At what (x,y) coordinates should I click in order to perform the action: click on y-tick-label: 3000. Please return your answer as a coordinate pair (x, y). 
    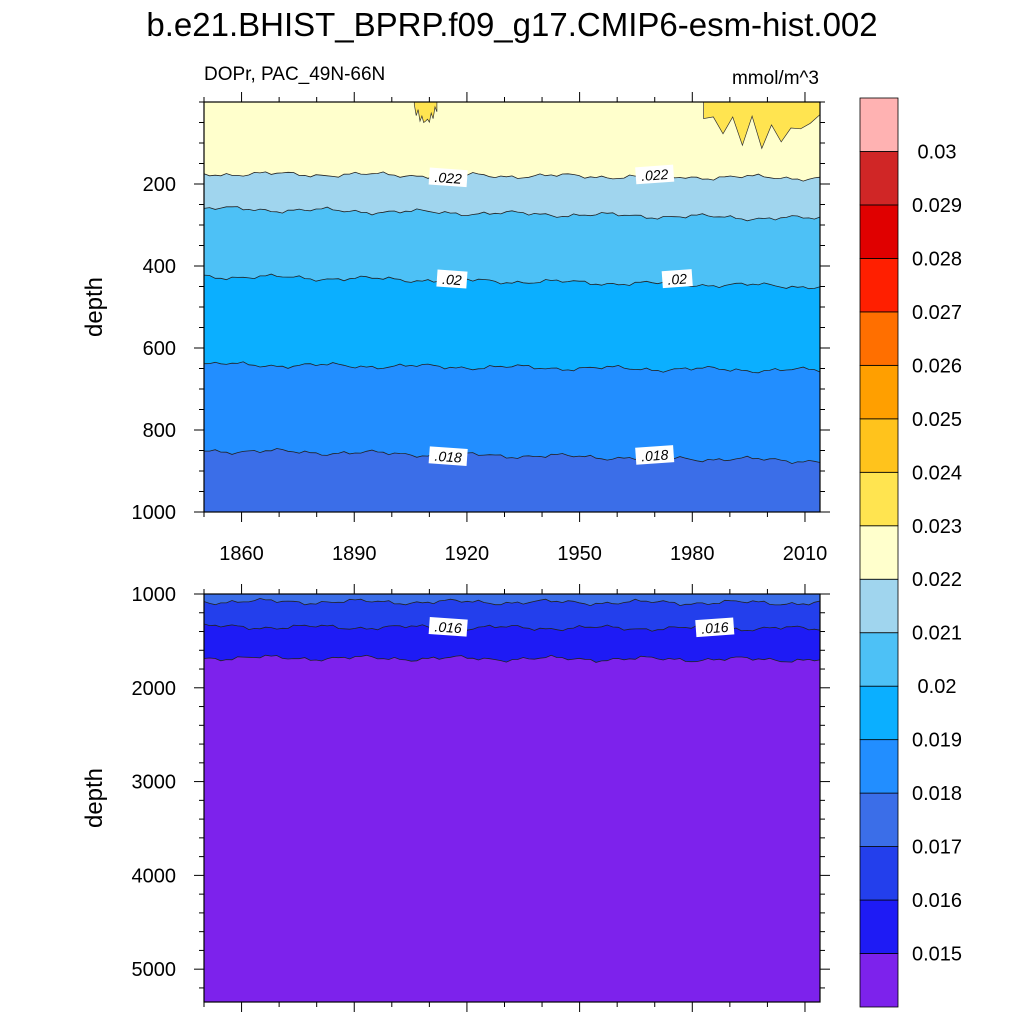
    Looking at the image, I should click on (154, 783).